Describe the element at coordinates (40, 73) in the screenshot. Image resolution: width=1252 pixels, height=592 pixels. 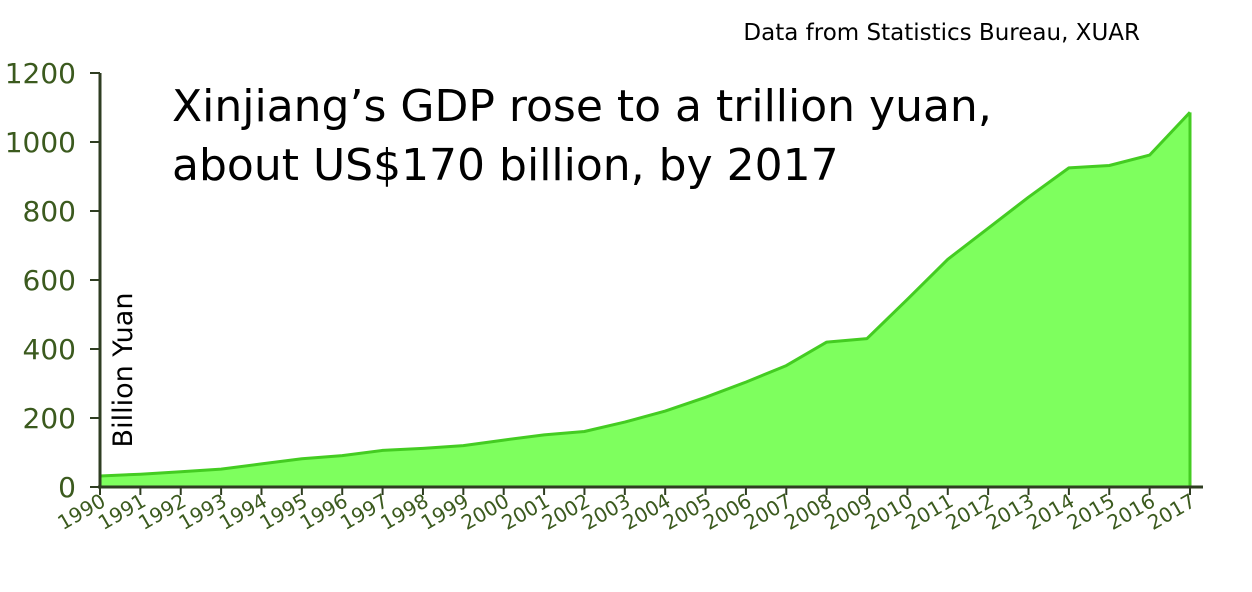
I see `y-tick-label-1200: 1200` at that location.